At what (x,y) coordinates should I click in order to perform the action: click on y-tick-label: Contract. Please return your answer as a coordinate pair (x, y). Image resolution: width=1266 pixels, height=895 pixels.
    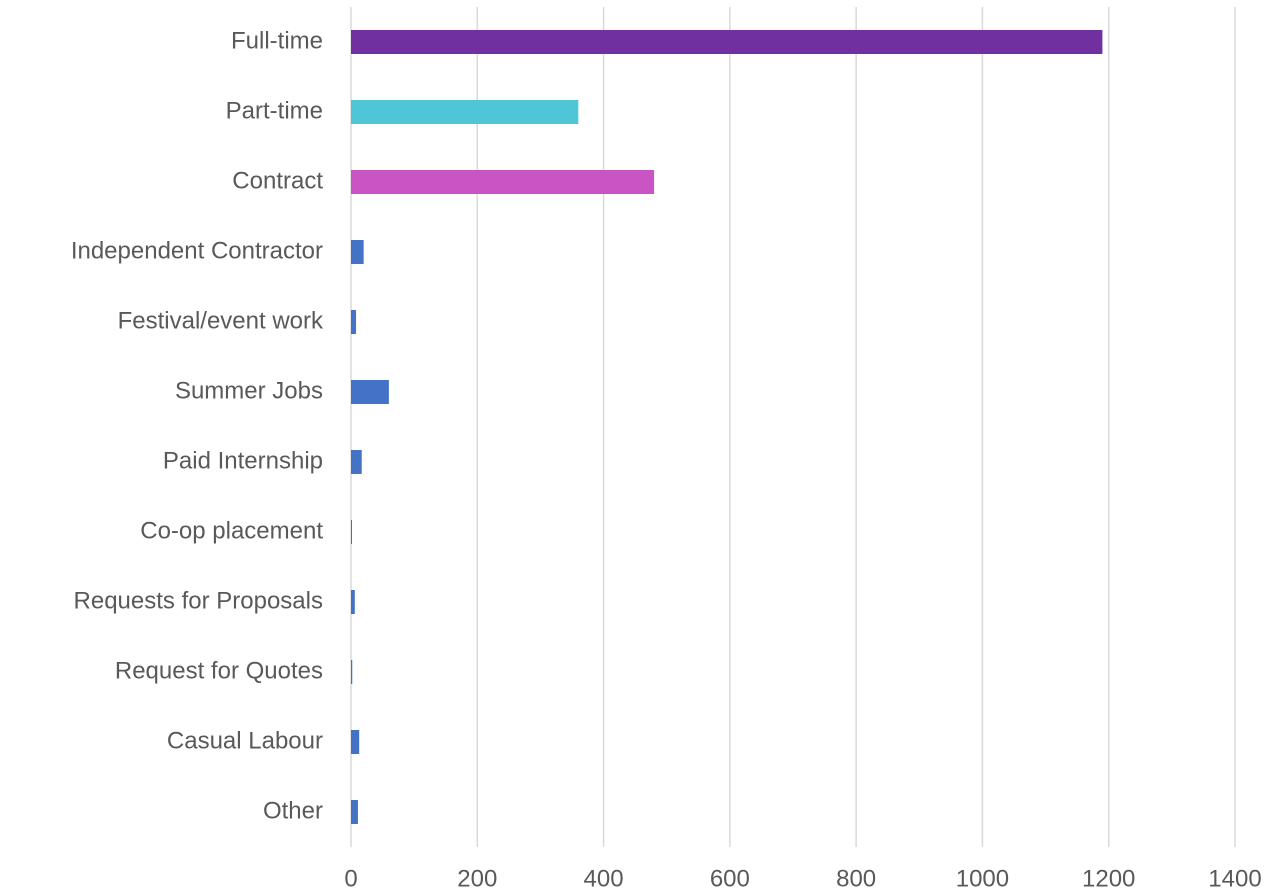
    Looking at the image, I should click on (277, 180).